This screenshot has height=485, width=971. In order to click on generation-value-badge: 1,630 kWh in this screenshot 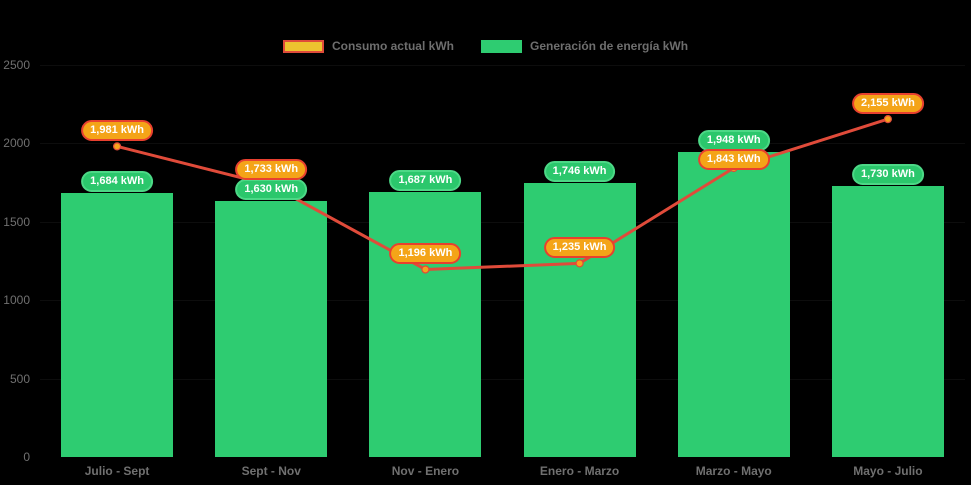, I will do `click(271, 190)`.